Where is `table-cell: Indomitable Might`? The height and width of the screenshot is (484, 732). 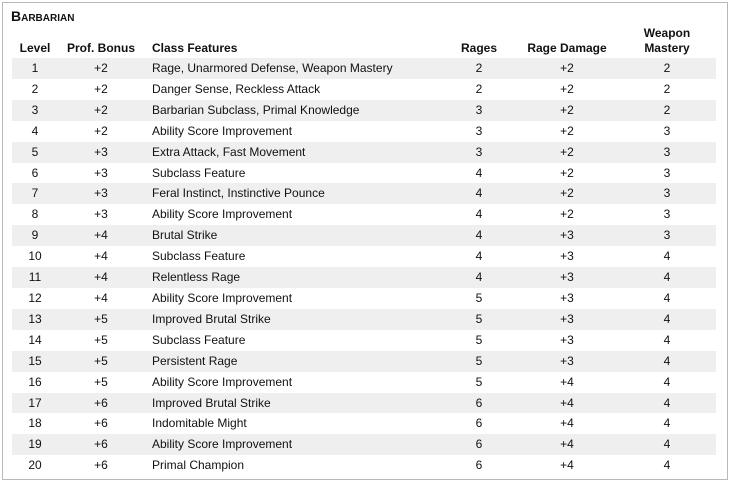 table-cell: Indomitable Might is located at coordinates (199, 423).